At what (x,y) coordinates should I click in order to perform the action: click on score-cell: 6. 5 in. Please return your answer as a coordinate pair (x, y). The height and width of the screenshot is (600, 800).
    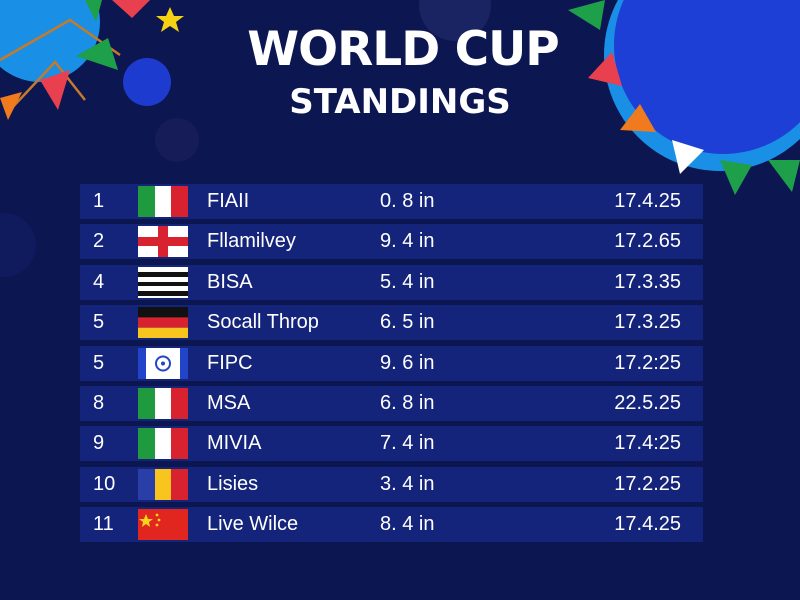
    Looking at the image, I should click on (407, 322).